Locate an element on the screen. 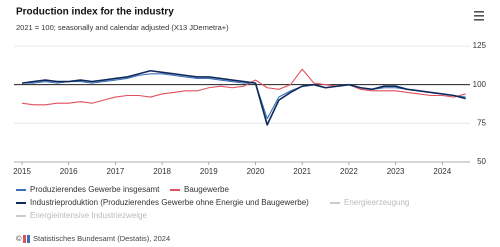  x-tick-label: 2021 is located at coordinates (302, 171).